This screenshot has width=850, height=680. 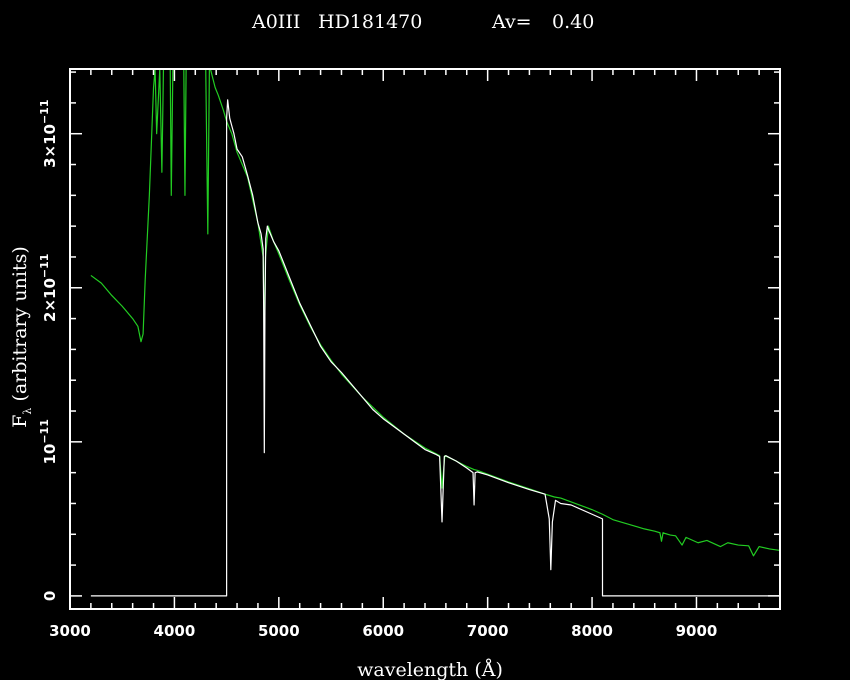 What do you see at coordinates (70, 631) in the screenshot?
I see `x-tick-label: 3000` at bounding box center [70, 631].